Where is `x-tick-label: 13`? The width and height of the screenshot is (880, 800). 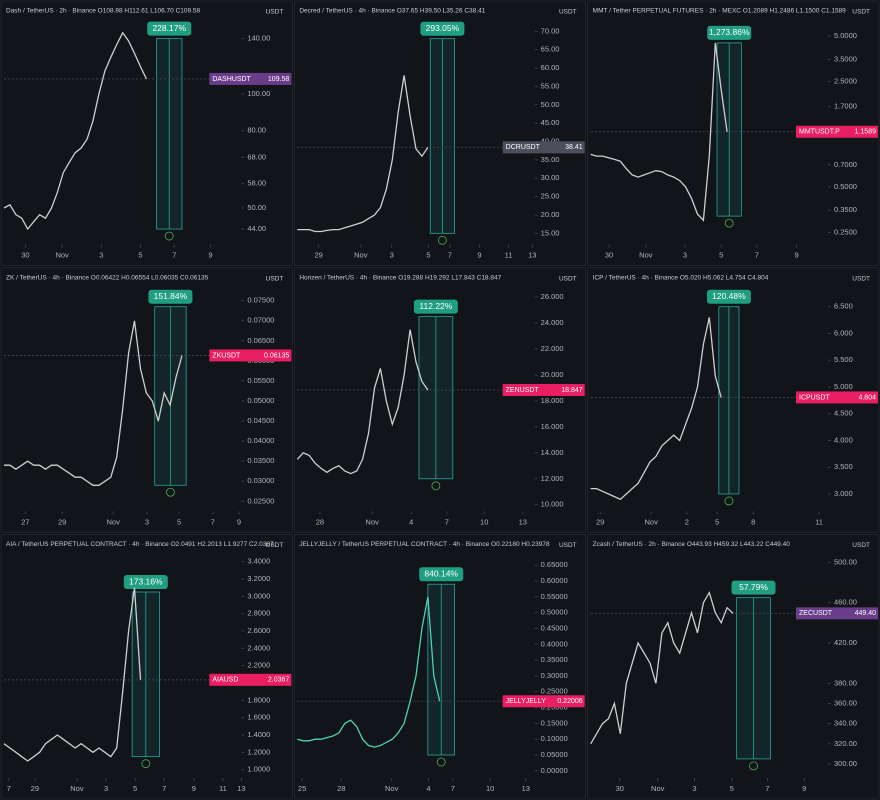
x-tick-label: 13 is located at coordinates (241, 788).